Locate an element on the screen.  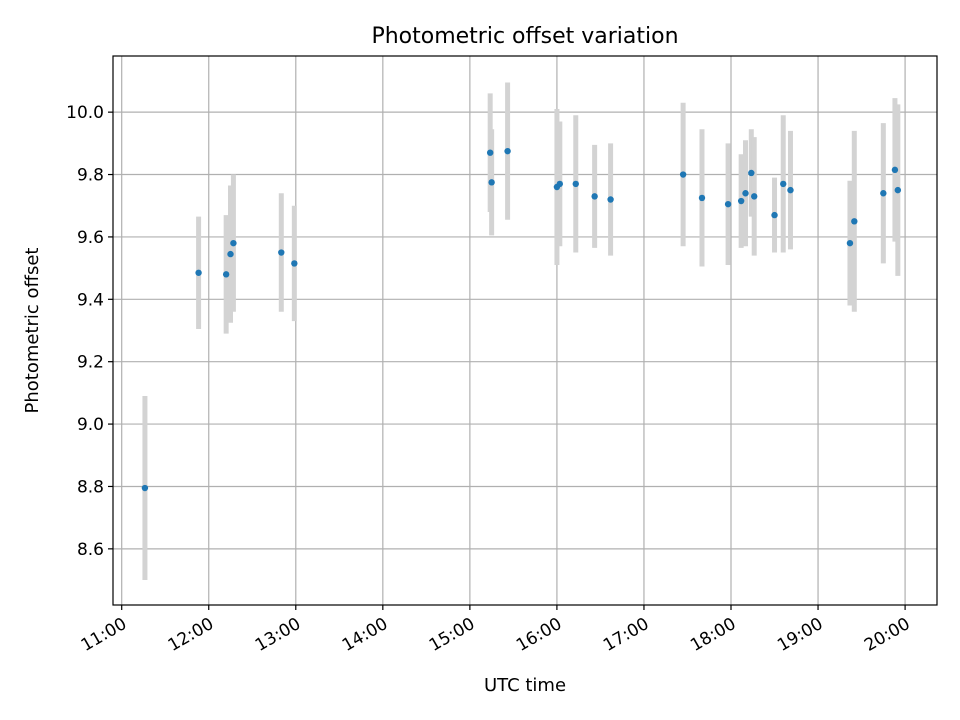
y-tick-label: 9.0 is located at coordinates (90, 425).